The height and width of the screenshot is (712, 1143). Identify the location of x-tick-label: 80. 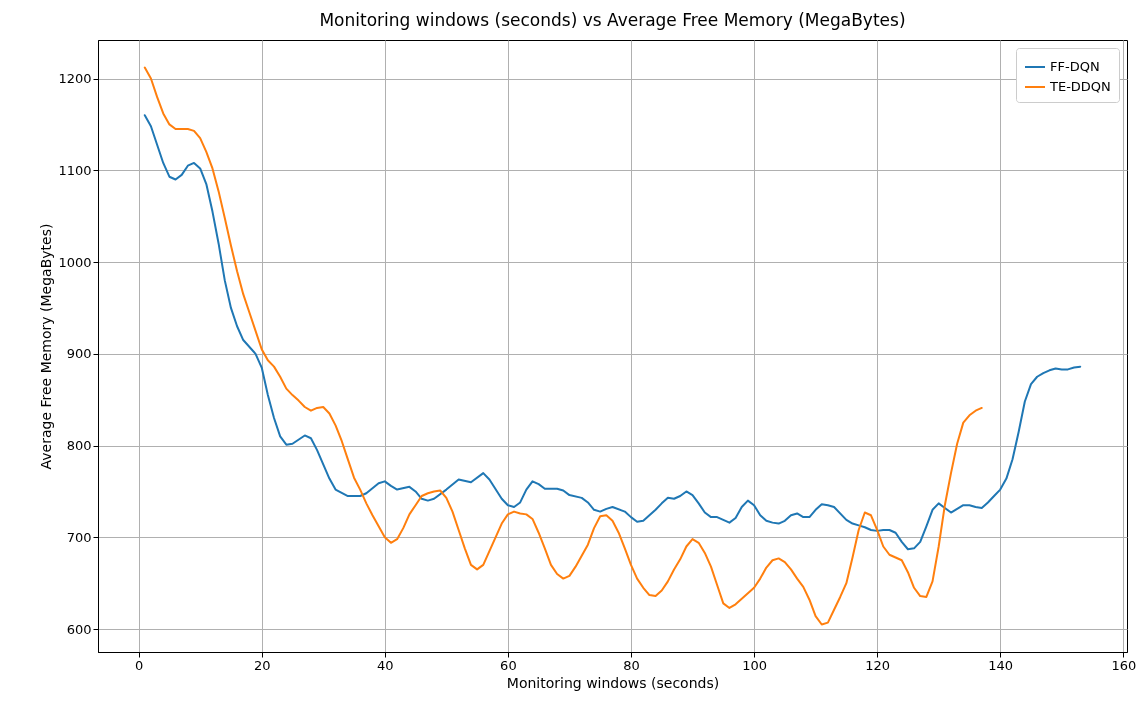
(631, 665).